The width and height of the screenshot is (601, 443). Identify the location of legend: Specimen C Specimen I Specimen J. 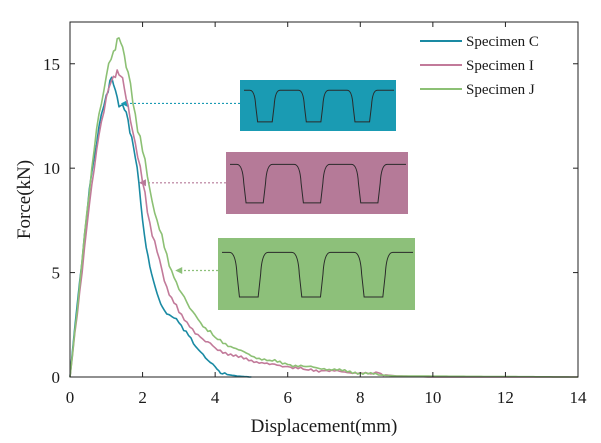
(479, 66).